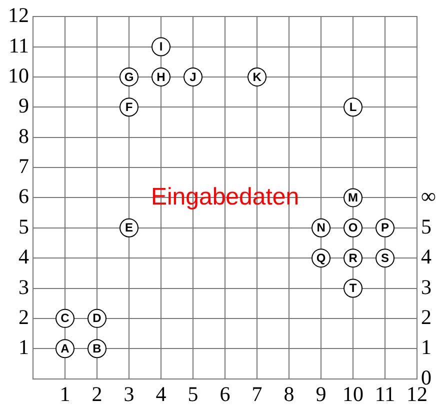 This screenshot has width=444, height=416. What do you see at coordinates (225, 394) in the screenshot?
I see `x-tick-label: 6` at bounding box center [225, 394].